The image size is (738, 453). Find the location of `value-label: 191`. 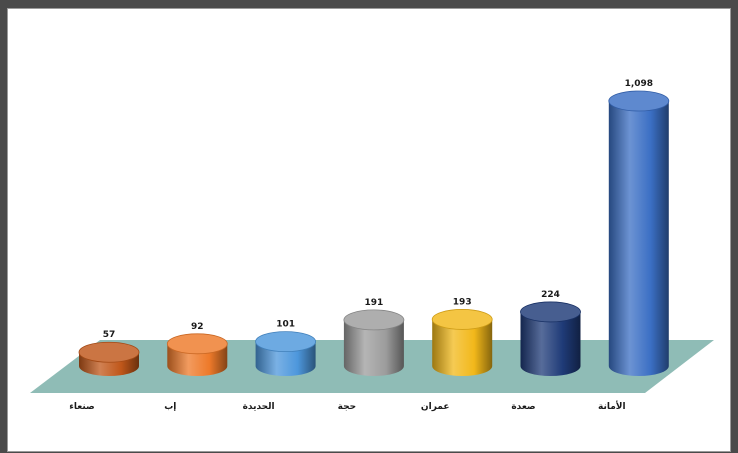

value-label: 191 is located at coordinates (374, 303).